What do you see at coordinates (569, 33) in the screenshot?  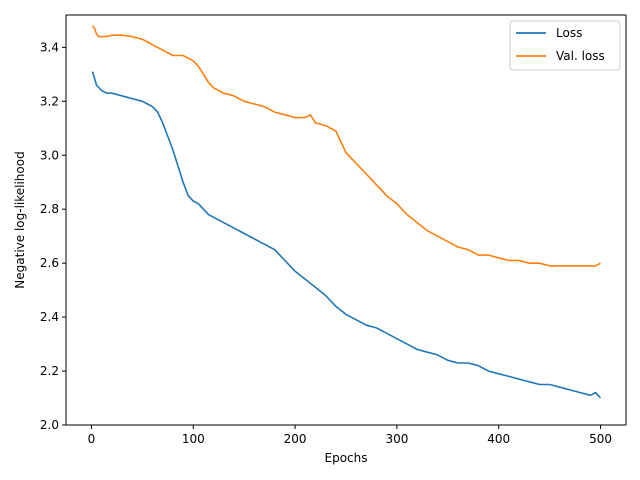 I see `legend-label-loss: Loss` at bounding box center [569, 33].